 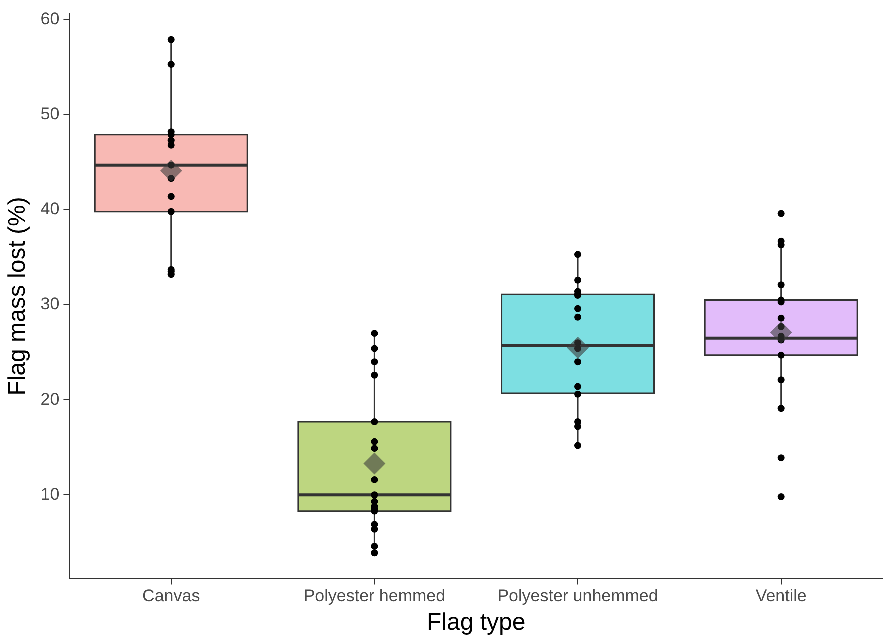 What do you see at coordinates (171, 596) in the screenshot?
I see `x-tick-label: Canvas` at bounding box center [171, 596].